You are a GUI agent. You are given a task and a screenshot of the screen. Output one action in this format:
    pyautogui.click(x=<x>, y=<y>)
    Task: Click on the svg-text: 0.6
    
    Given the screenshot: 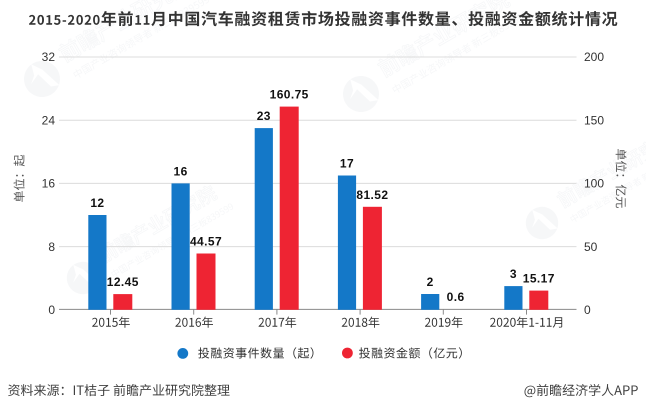 What is the action you would take?
    pyautogui.click(x=456, y=297)
    